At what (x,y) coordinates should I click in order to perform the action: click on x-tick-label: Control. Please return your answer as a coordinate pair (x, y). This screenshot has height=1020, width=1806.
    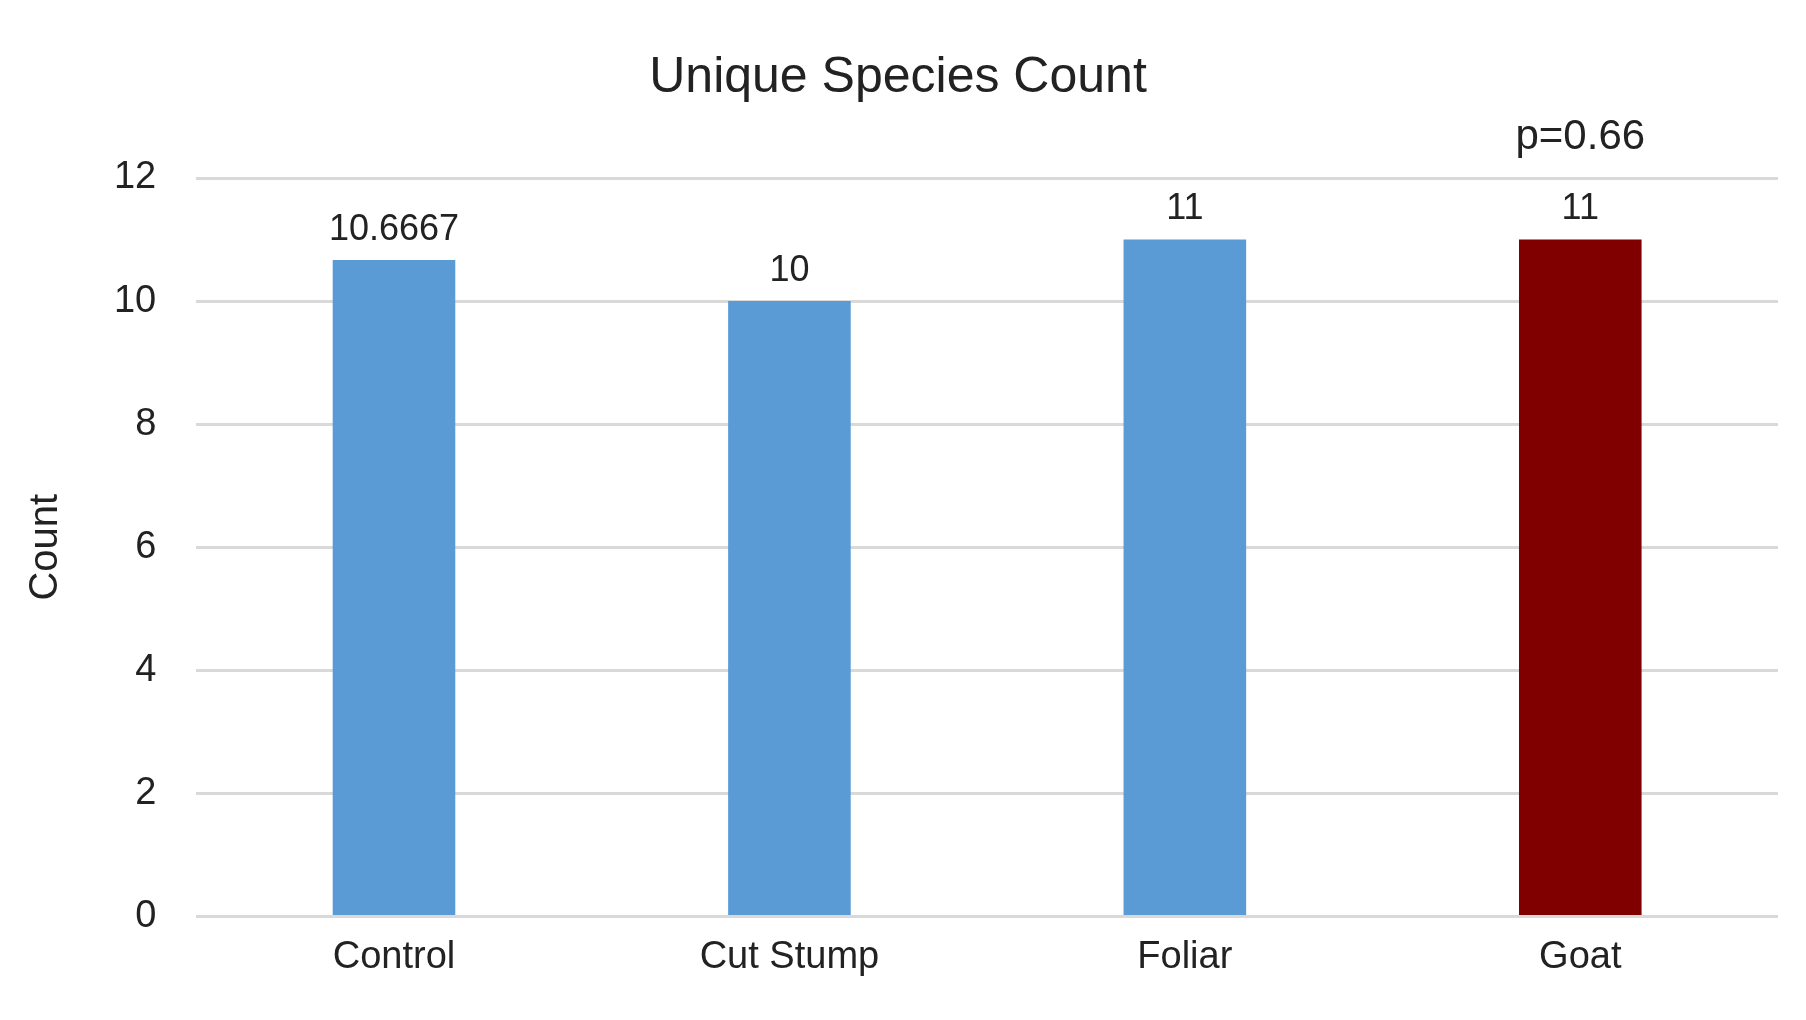
    Looking at the image, I should click on (394, 954).